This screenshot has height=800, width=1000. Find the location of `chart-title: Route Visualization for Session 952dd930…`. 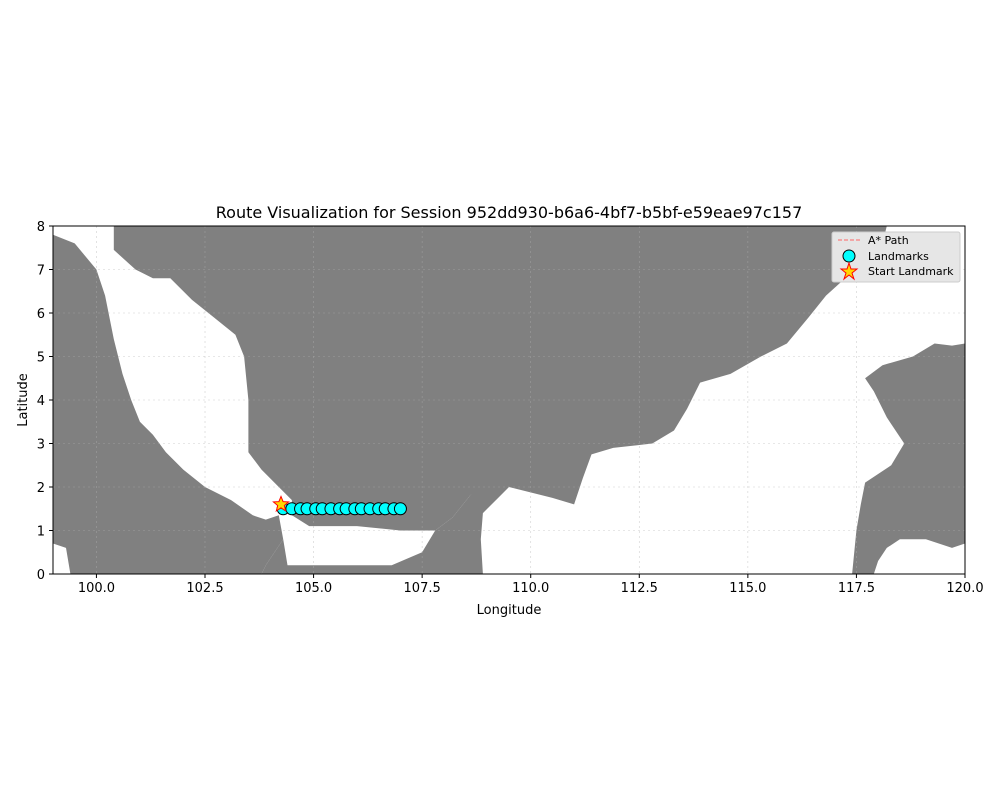

chart-title: Route Visualization for Session 952dd930… is located at coordinates (509, 212).